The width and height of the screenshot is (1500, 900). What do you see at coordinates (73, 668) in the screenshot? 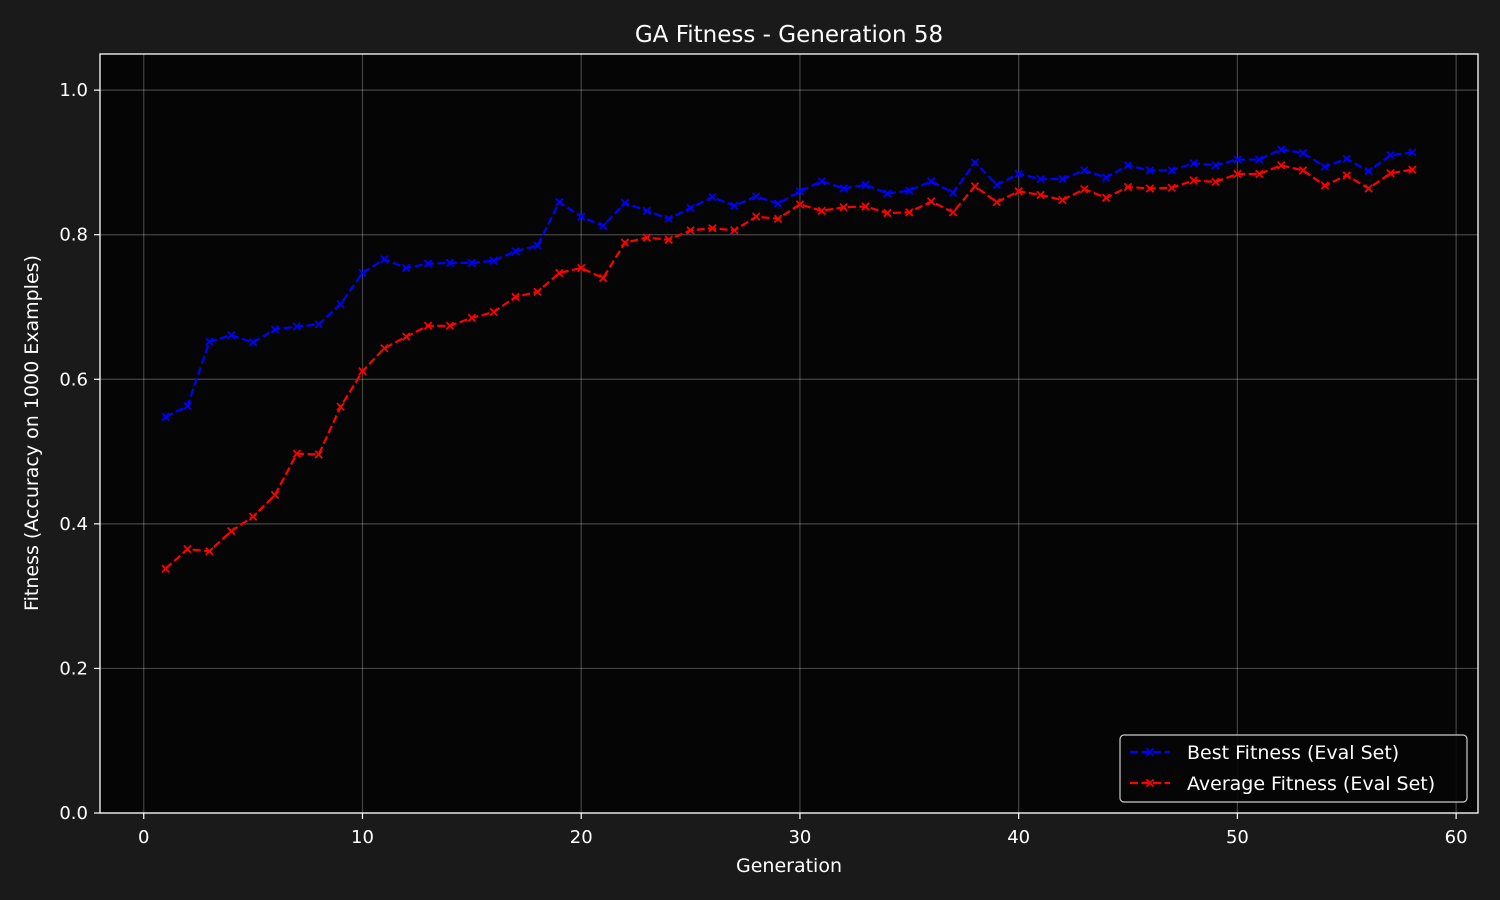
I see `y-tick-label: 0.2` at bounding box center [73, 668].